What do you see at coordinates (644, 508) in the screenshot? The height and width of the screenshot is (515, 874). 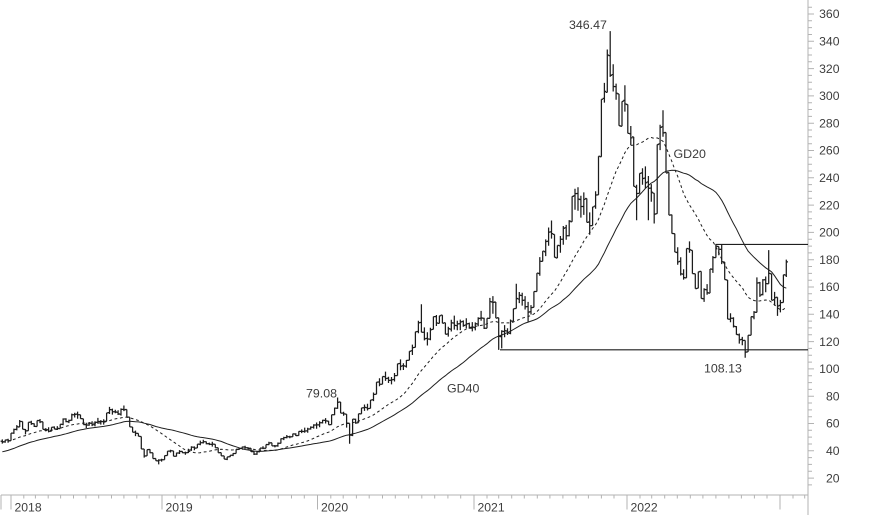 I see `svg-text: 2022` at bounding box center [644, 508].